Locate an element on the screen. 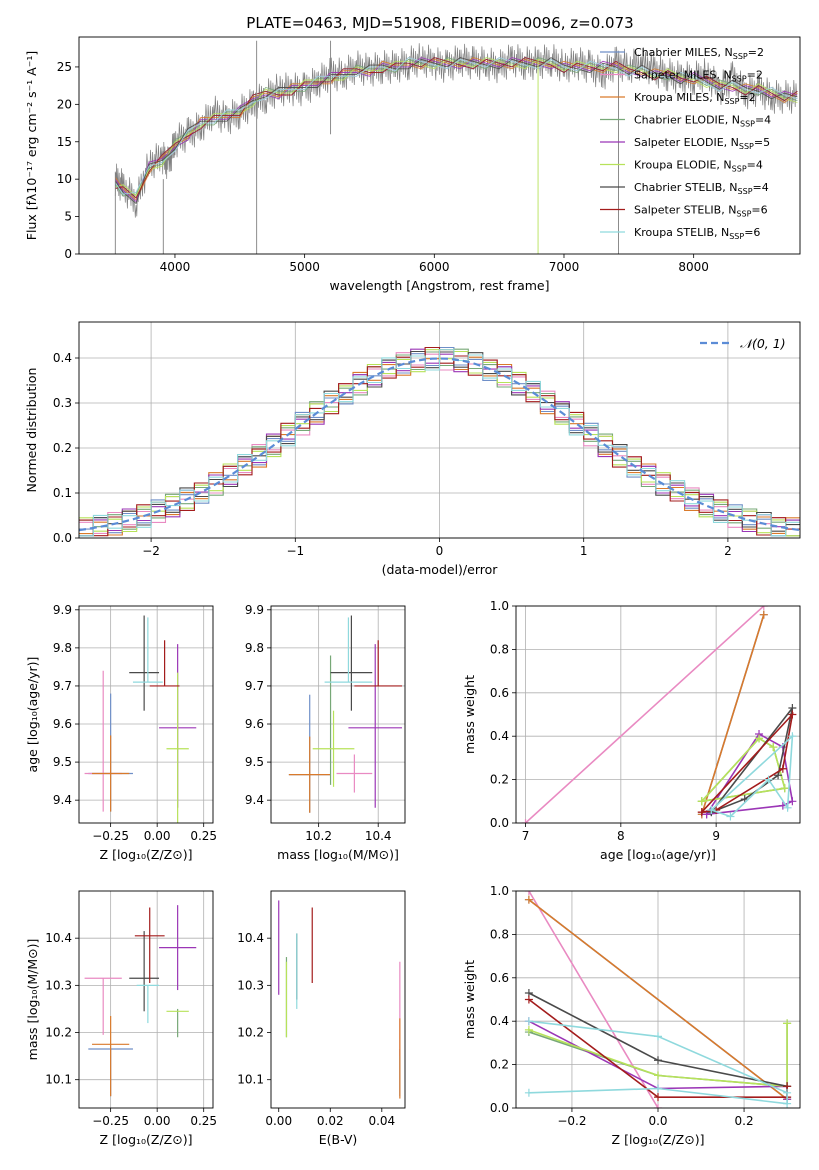 This screenshot has width=819, height=1170. x-tick-label: 2 is located at coordinates (728, 551).